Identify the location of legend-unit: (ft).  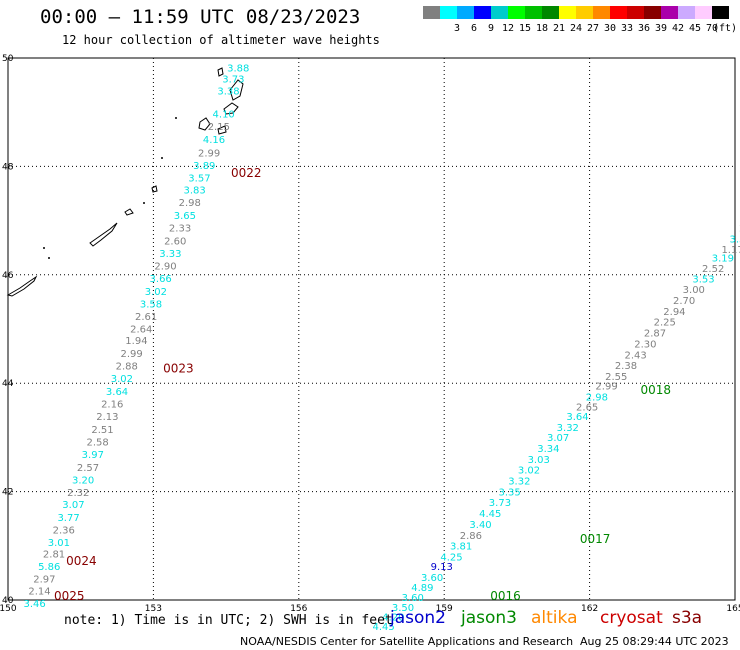
(725, 28).